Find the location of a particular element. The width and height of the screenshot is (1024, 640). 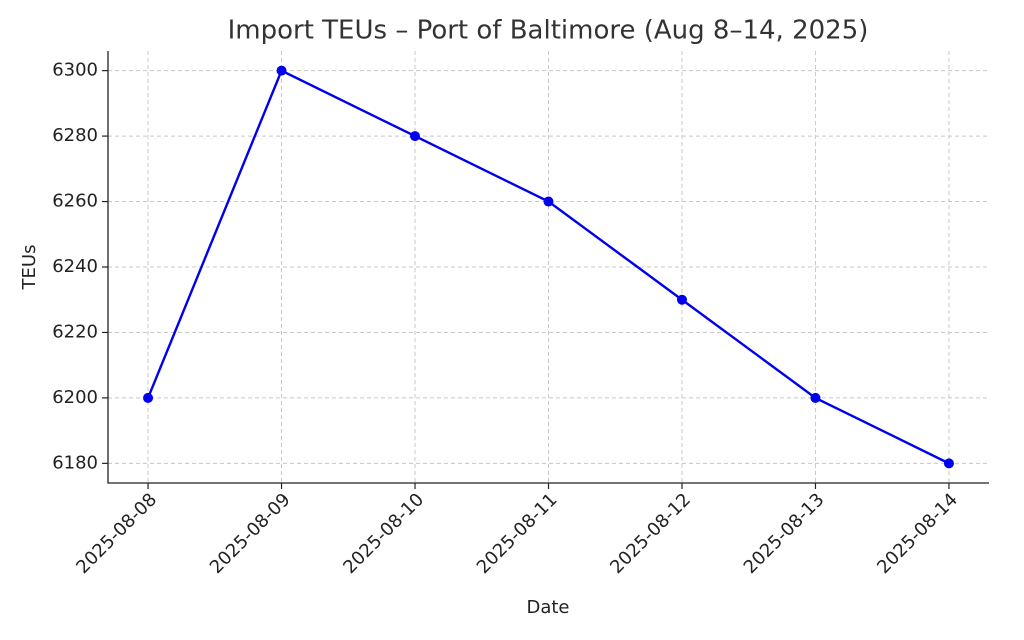

y-axis-label: TEUs is located at coordinates (29, 268).